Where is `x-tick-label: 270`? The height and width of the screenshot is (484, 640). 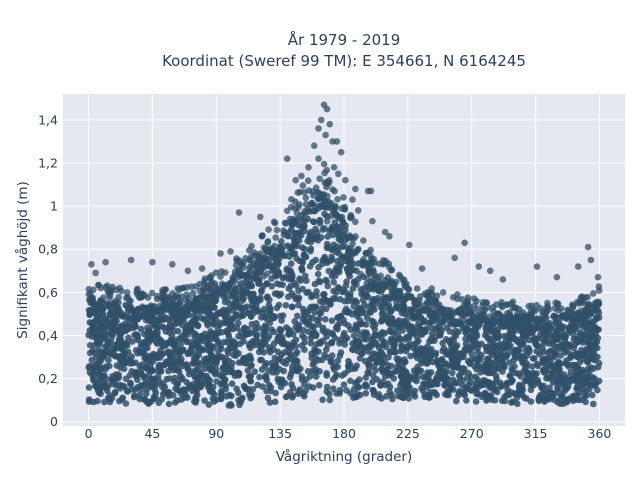
x-tick-label: 270 is located at coordinates (472, 433).